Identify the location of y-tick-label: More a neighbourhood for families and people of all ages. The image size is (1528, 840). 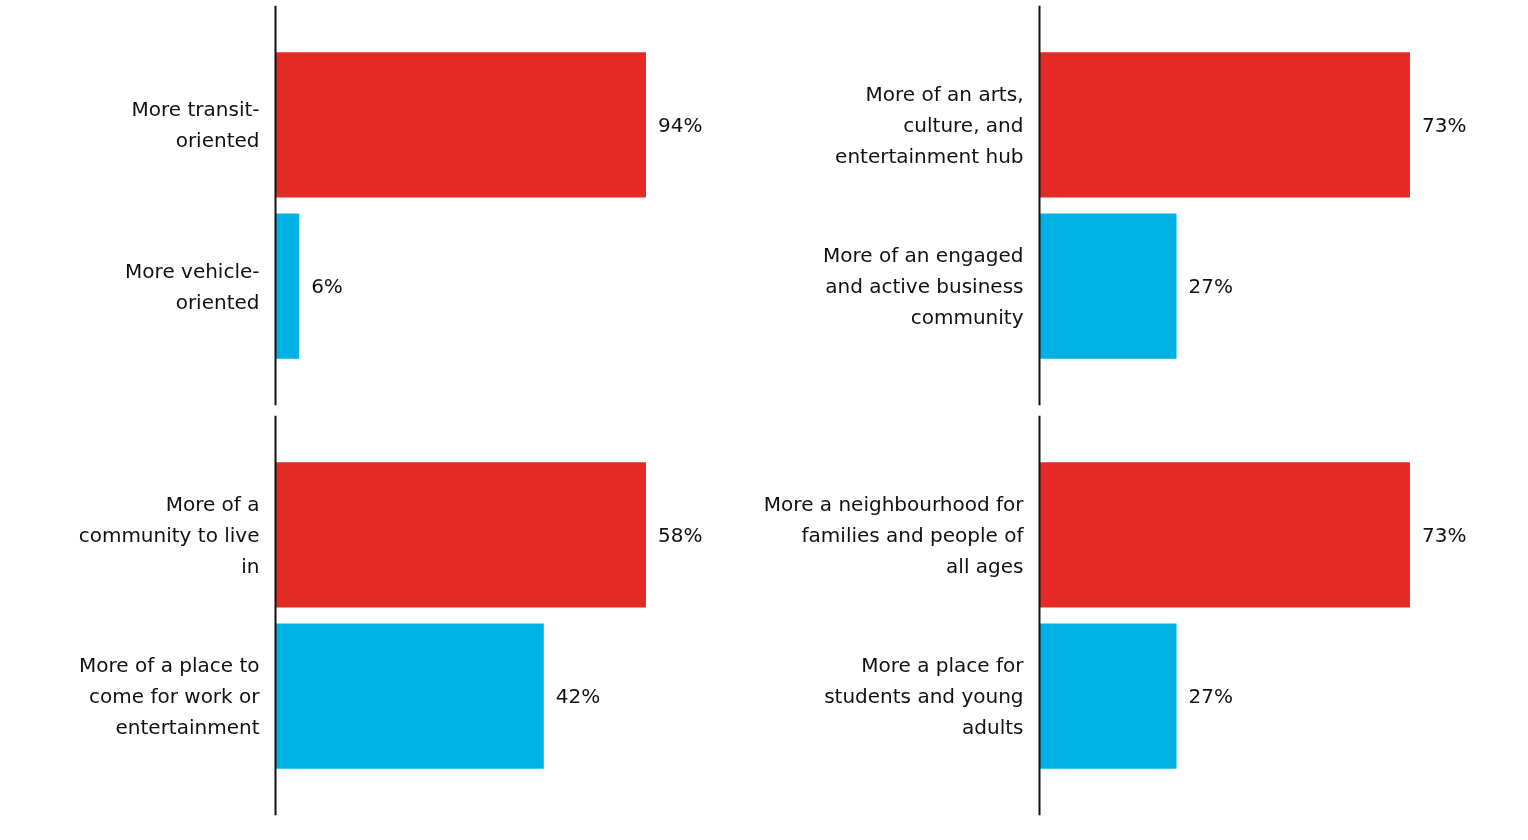
(894, 535).